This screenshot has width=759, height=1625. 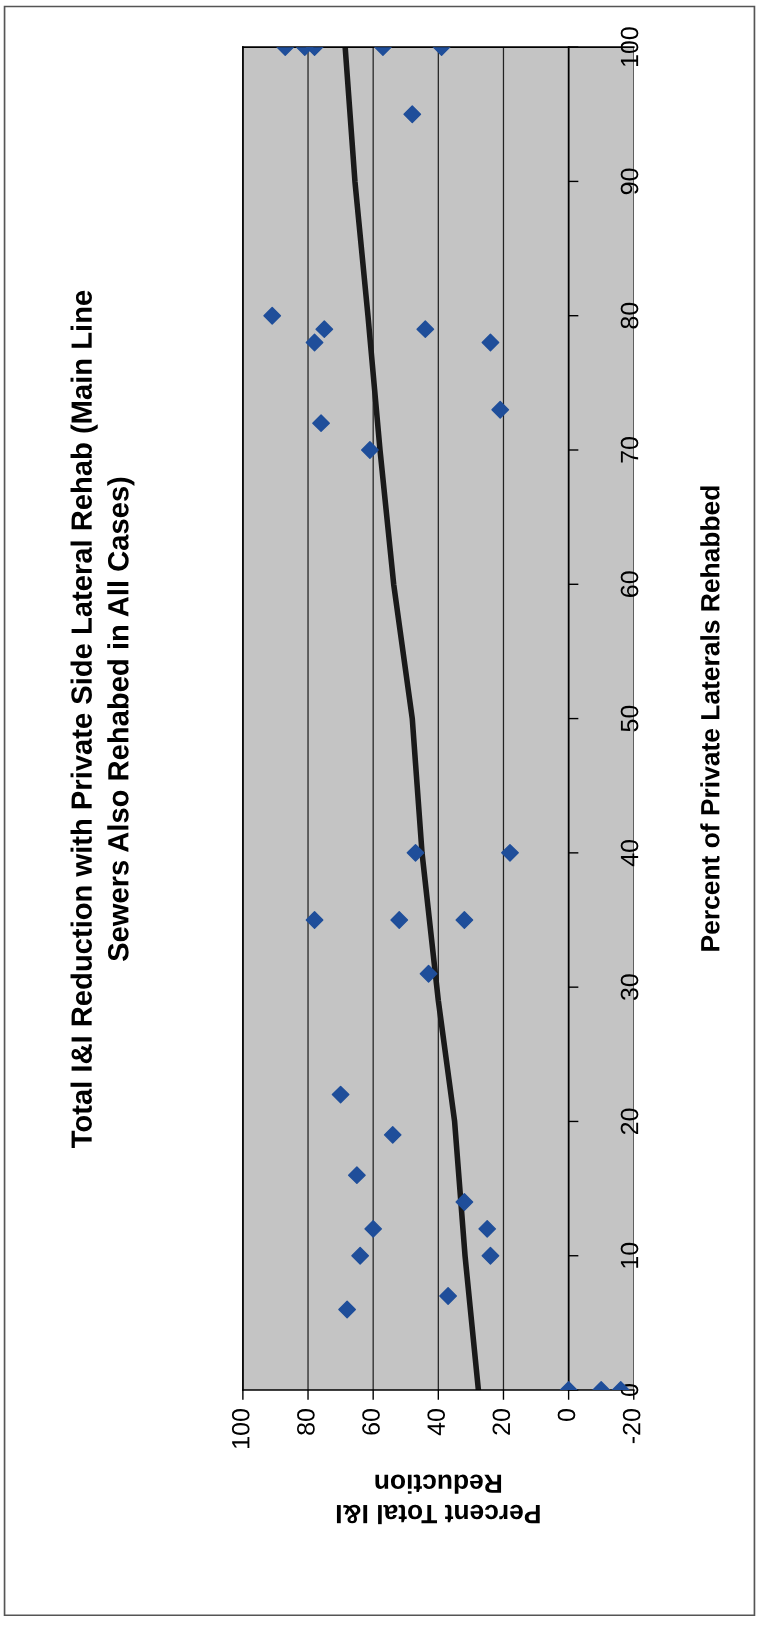 What do you see at coordinates (566, 1415) in the screenshot?
I see `x-tick-label: 0` at bounding box center [566, 1415].